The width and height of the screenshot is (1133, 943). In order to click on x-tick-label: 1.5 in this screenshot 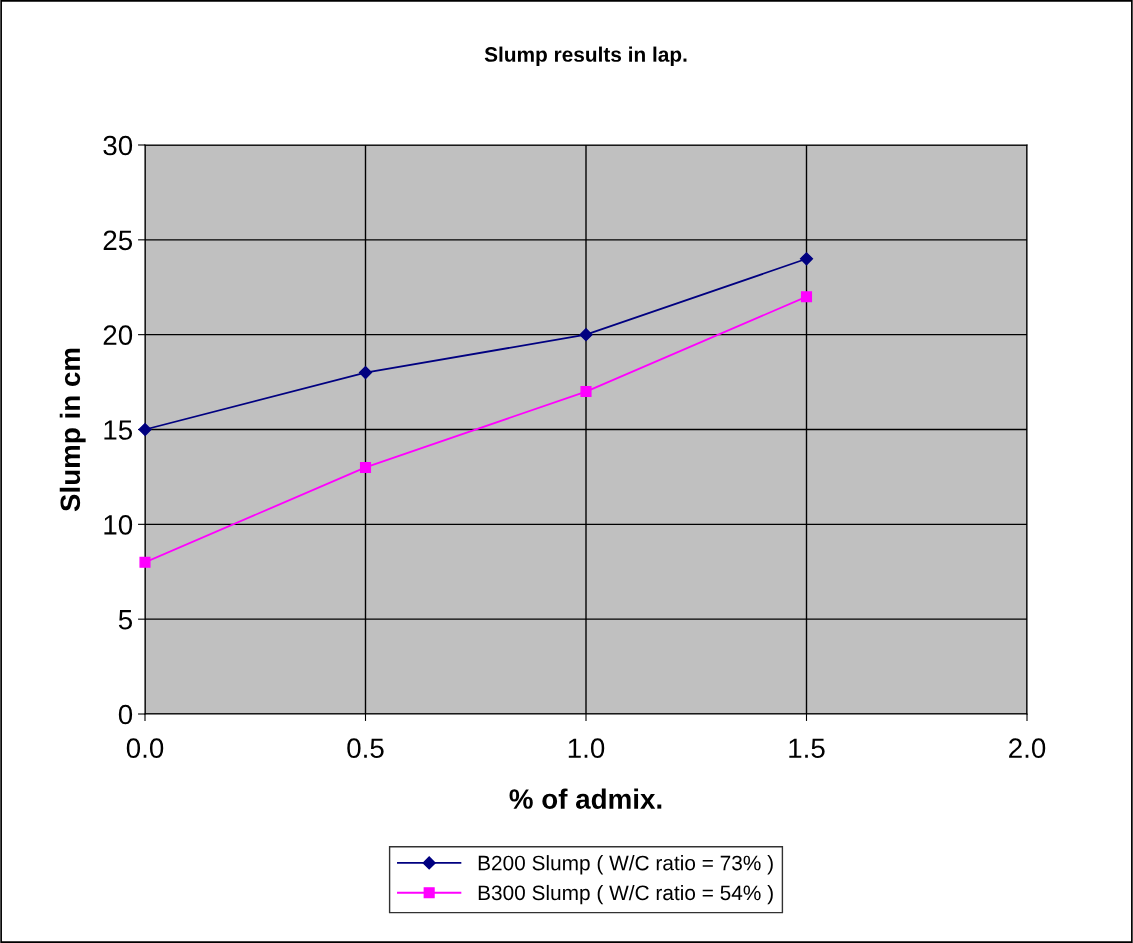, I will do `click(807, 748)`.